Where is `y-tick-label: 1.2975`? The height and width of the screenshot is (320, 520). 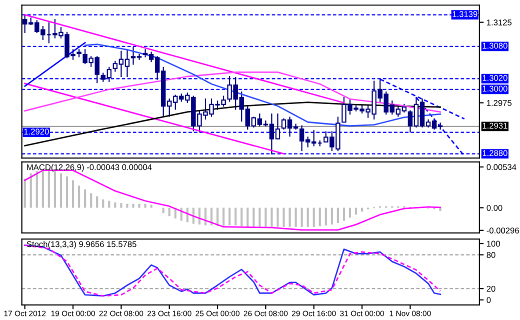
y-tick-label: 1.2975 is located at coordinates (499, 103).